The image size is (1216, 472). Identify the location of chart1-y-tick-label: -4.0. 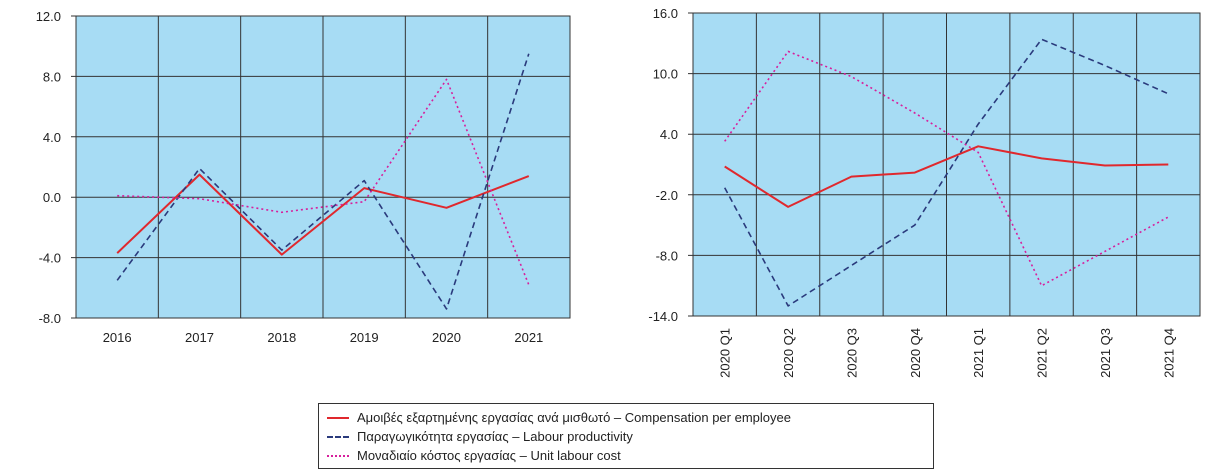
(50, 258).